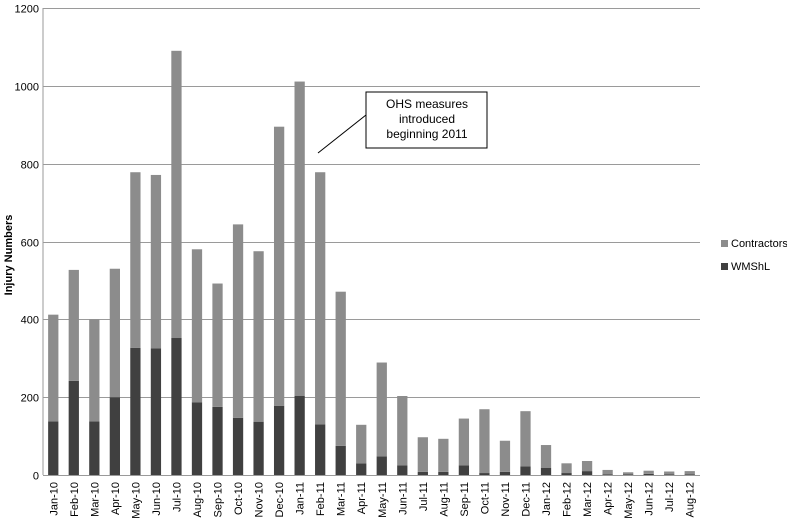 This screenshot has height=520, width=787. Describe the element at coordinates (444, 499) in the screenshot. I see `x-tick-label: Aug-11` at that location.